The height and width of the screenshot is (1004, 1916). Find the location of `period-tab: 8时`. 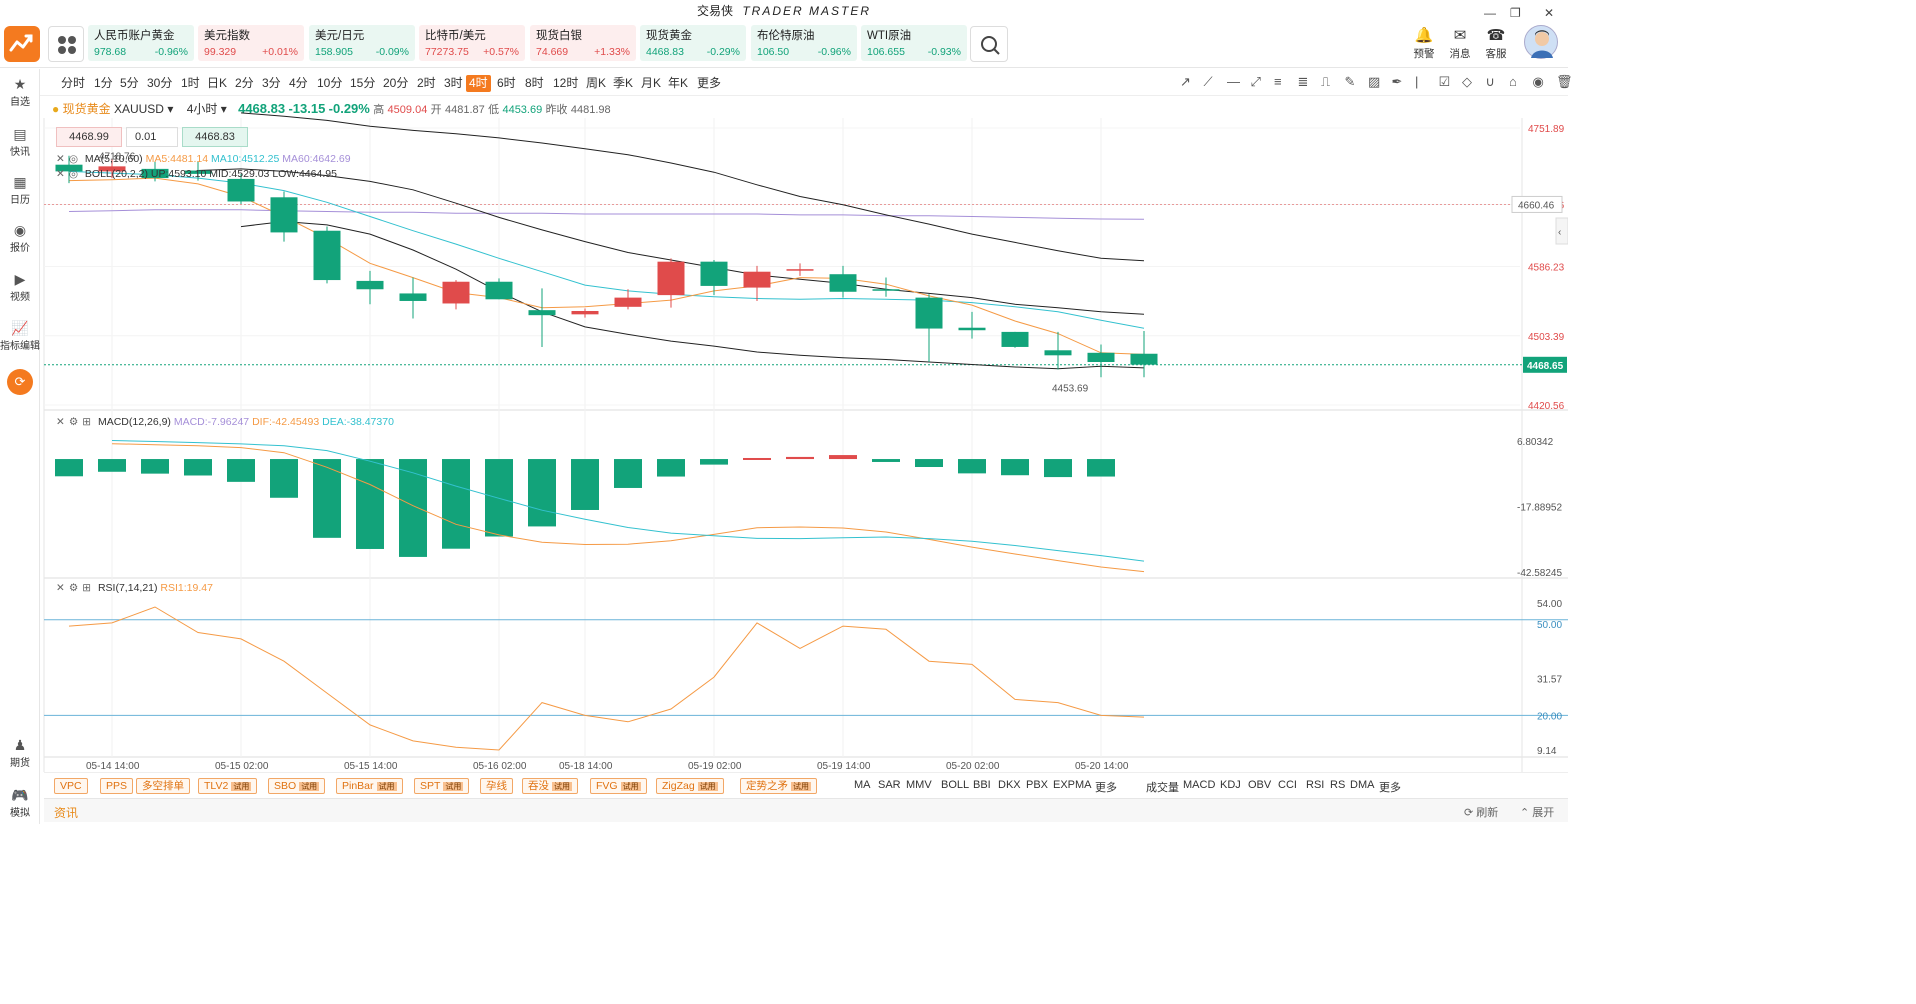

period-tab: 8时 is located at coordinates (534, 83).